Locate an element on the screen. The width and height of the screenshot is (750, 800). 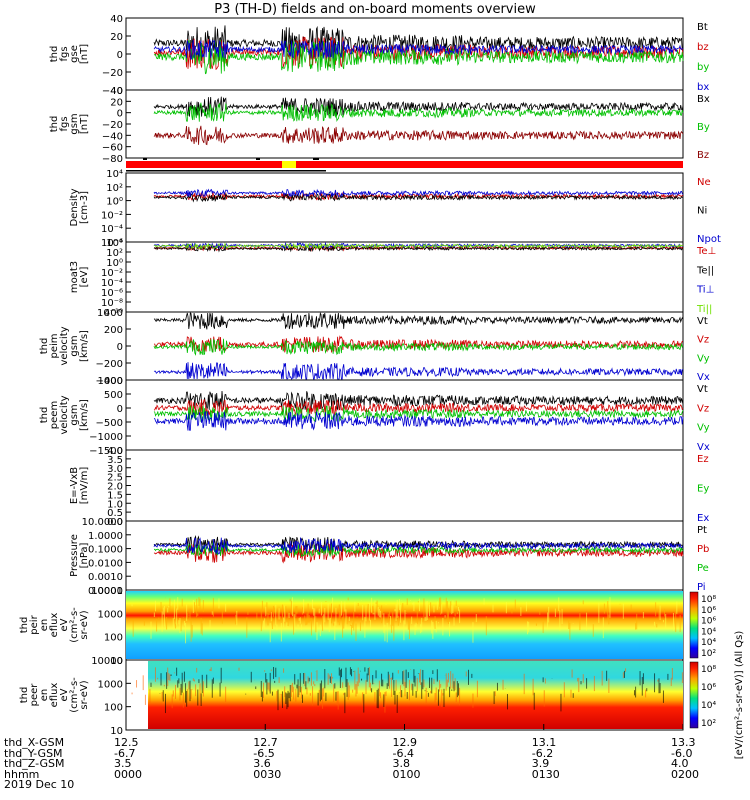
y-tick-label: 1000 is located at coordinates (110, 684).